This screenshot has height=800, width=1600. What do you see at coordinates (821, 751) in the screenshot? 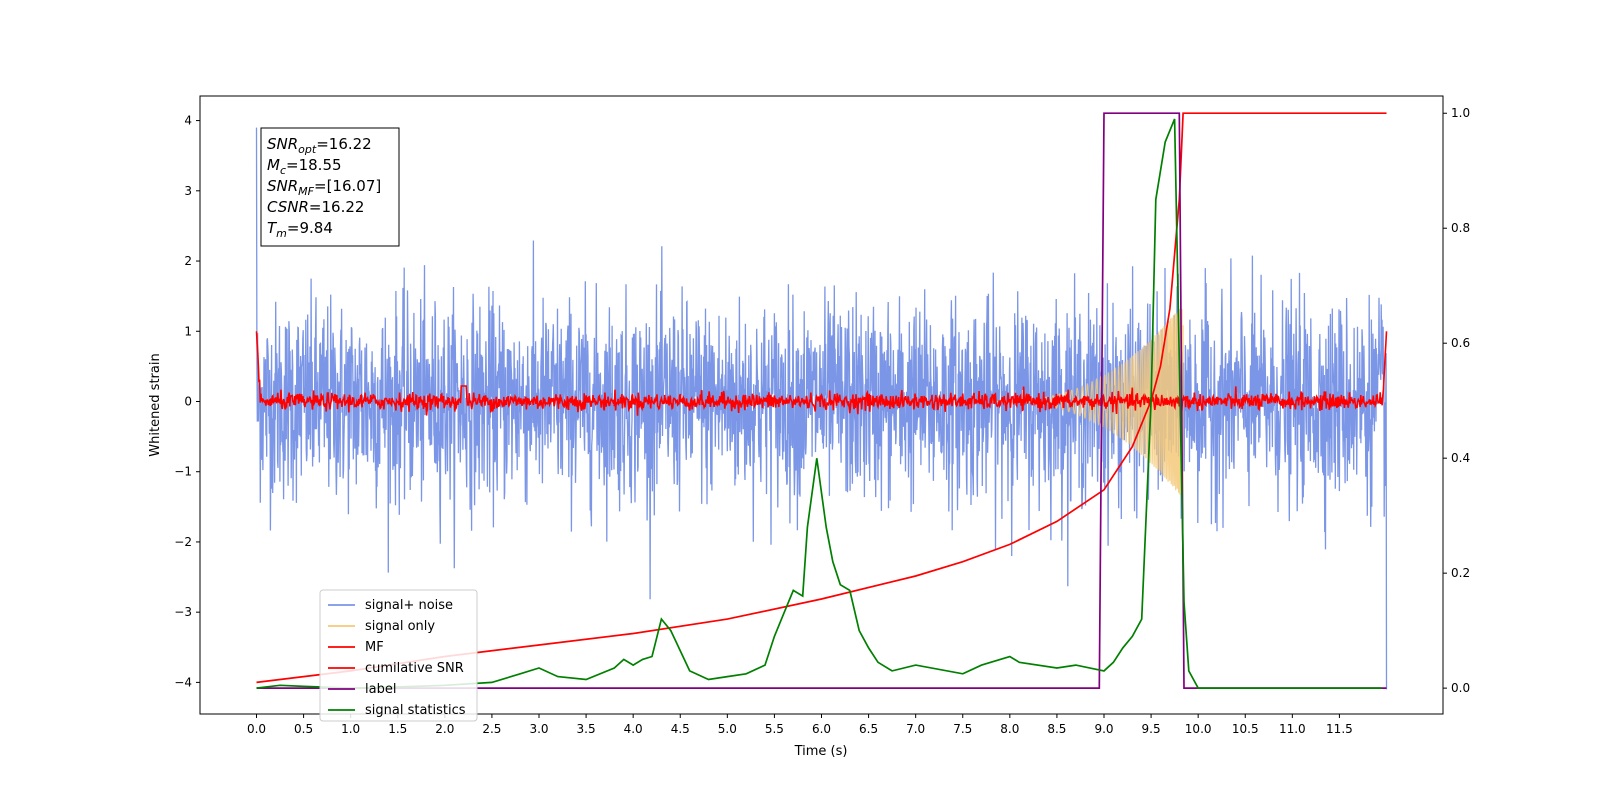
I see `x-axis-label: Time (s)` at bounding box center [821, 751].